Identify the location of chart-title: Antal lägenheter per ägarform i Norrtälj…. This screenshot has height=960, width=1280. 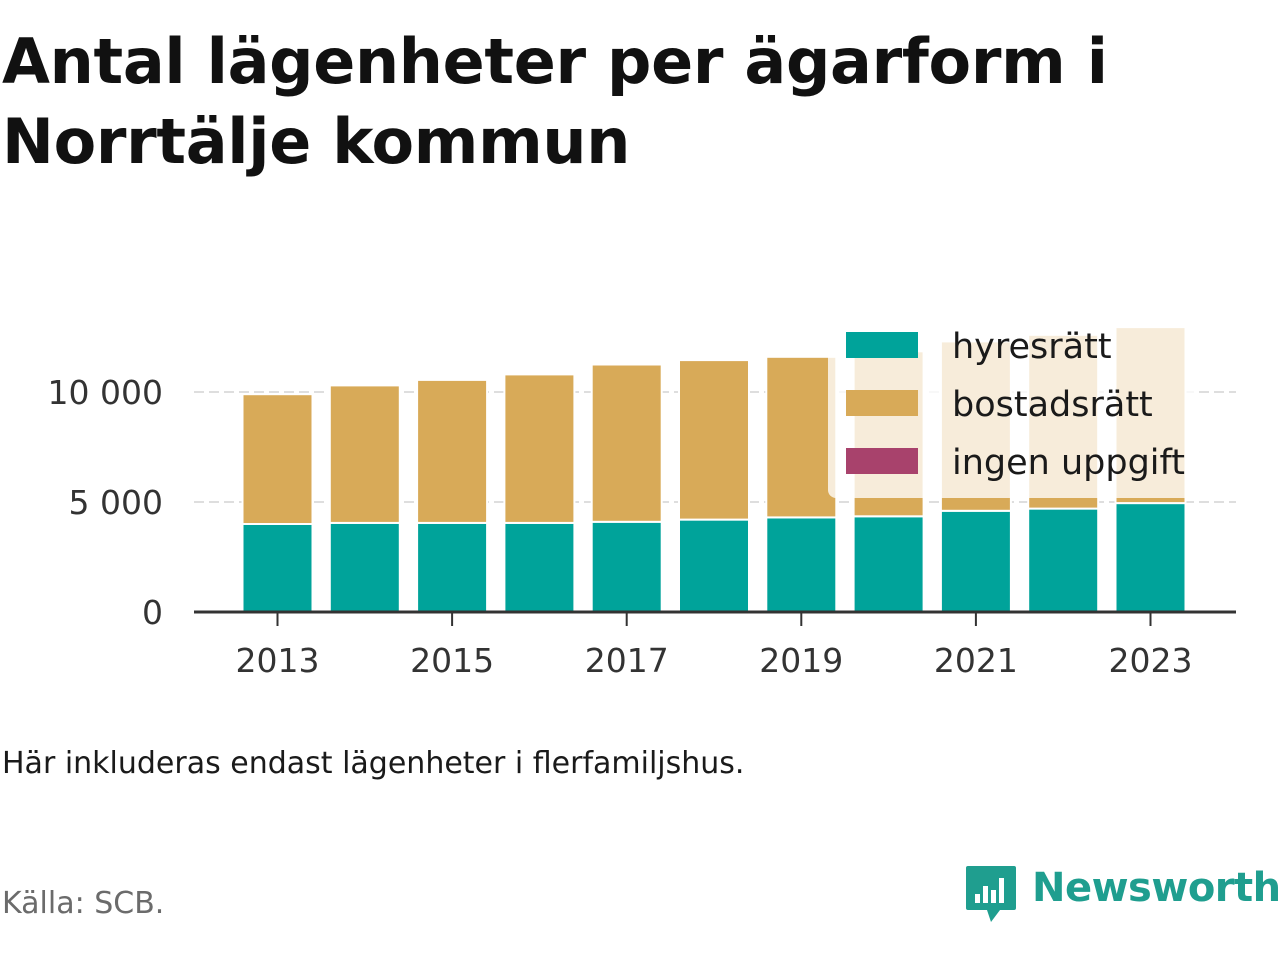
(555, 101).